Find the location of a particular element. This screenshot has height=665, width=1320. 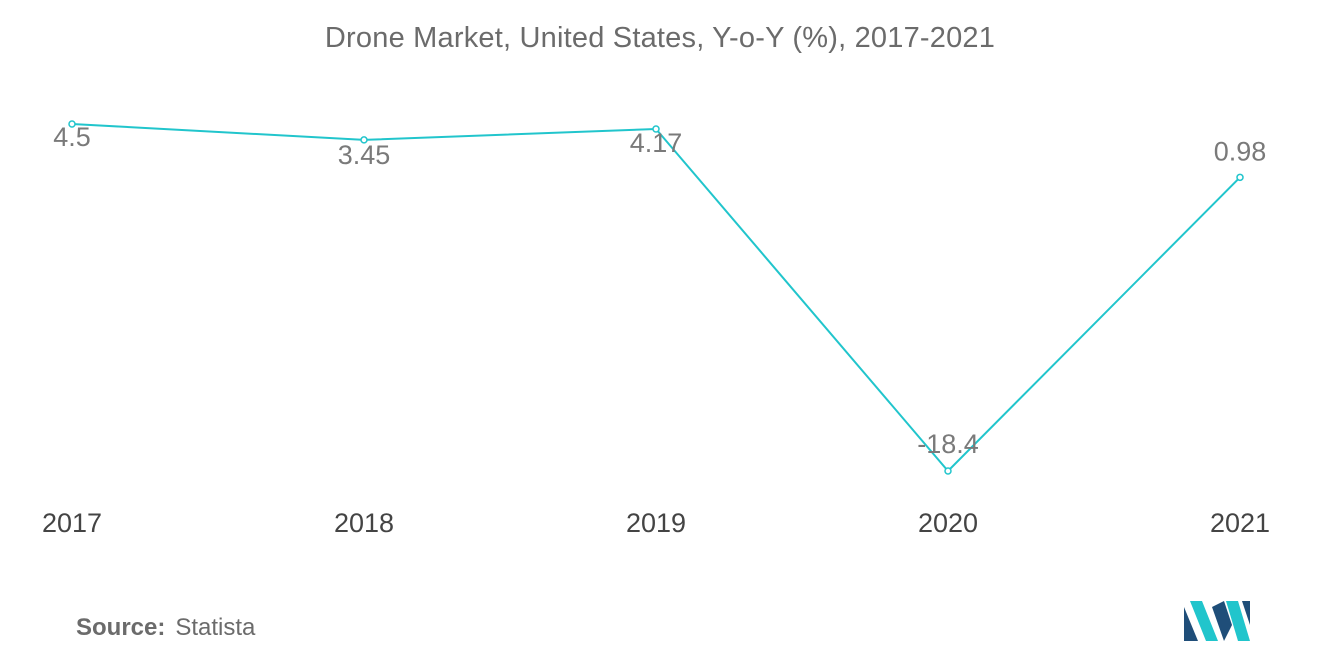

mordor-intelligence-logo-icon is located at coordinates (1217, 621).